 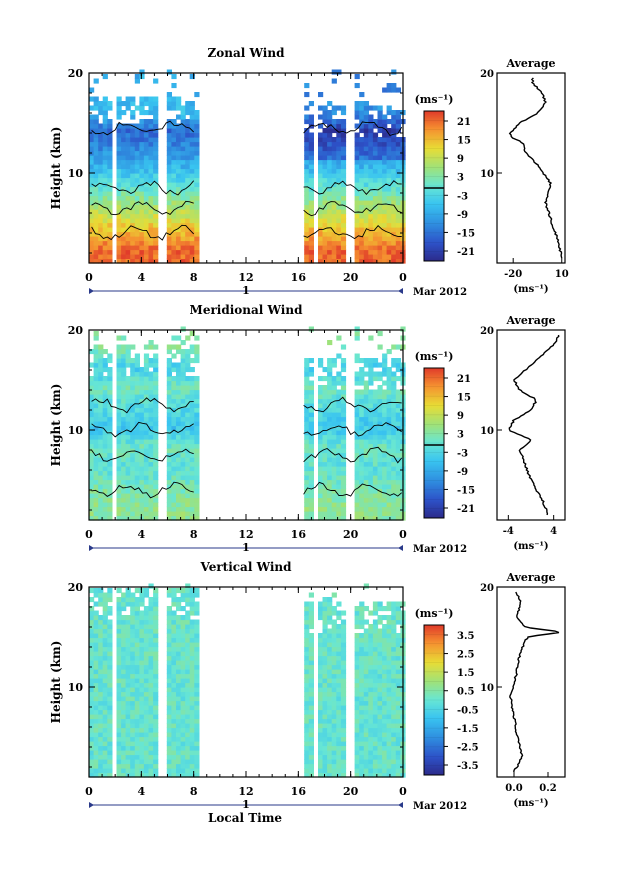 What do you see at coordinates (56, 168) in the screenshot?
I see `y-axis-label: Height (km)` at bounding box center [56, 168].